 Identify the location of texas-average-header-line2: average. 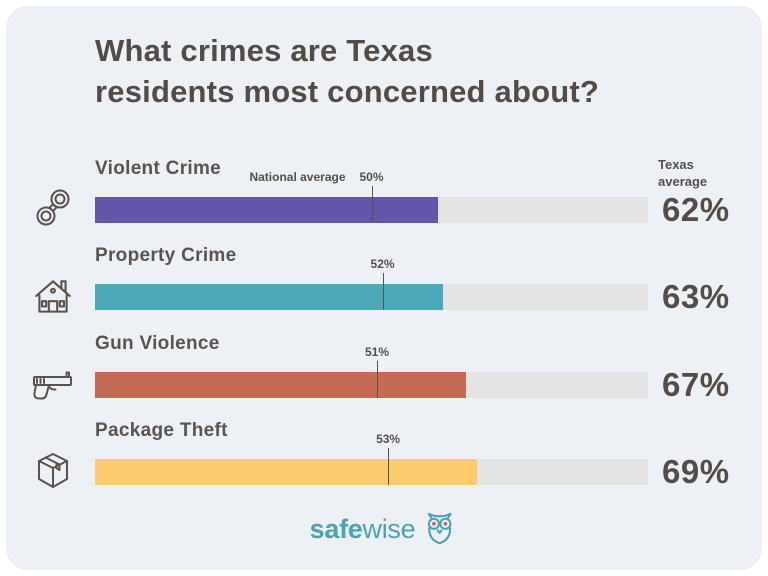
(683, 181).